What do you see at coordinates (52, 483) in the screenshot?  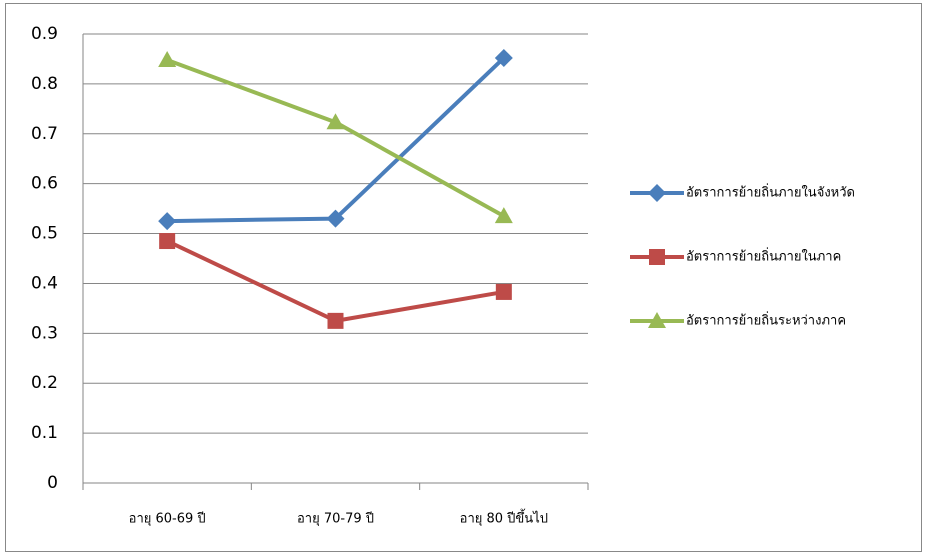 I see `y-tick-label: 0` at bounding box center [52, 483].